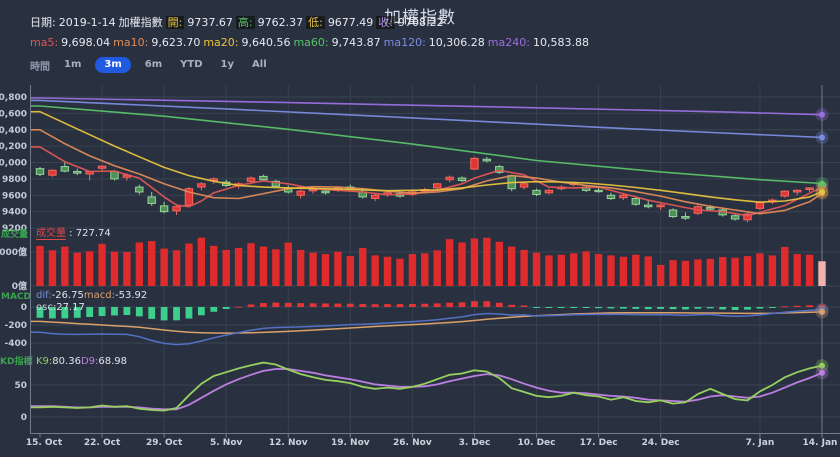  Describe the element at coordinates (153, 65) in the screenshot. I see `range-button-6m: 6m` at that location.